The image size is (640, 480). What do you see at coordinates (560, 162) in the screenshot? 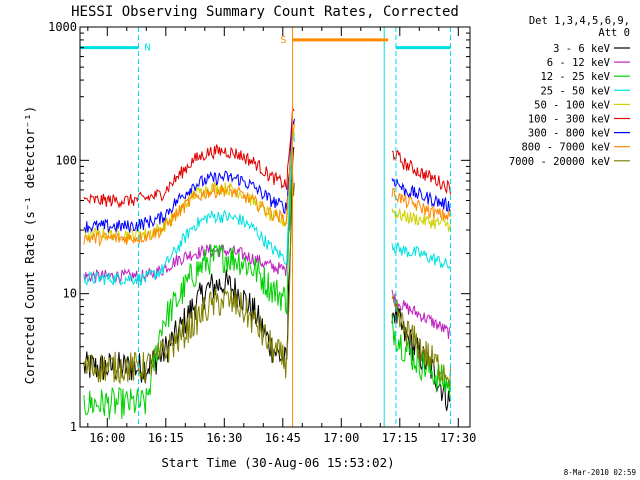
I see `legend-label-9: 7000 - 20000 keV` at bounding box center [560, 162].